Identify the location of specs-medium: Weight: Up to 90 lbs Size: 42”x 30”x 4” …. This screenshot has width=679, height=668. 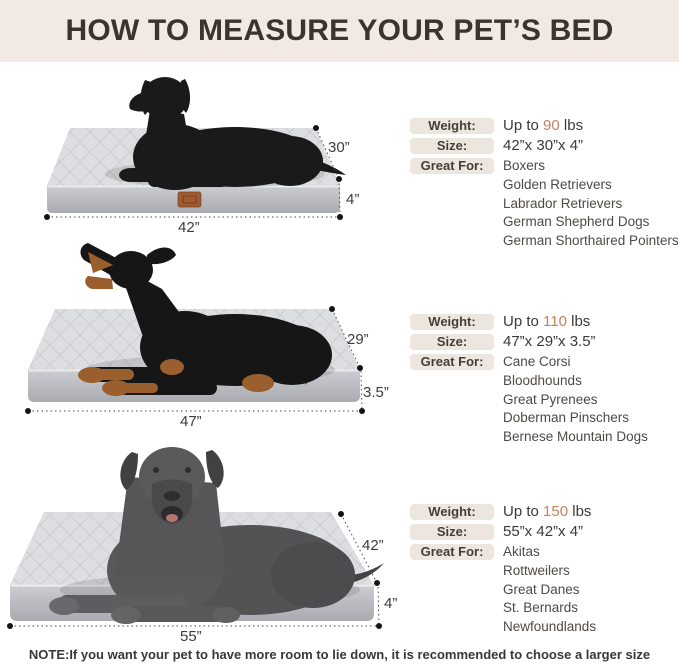
(544, 183).